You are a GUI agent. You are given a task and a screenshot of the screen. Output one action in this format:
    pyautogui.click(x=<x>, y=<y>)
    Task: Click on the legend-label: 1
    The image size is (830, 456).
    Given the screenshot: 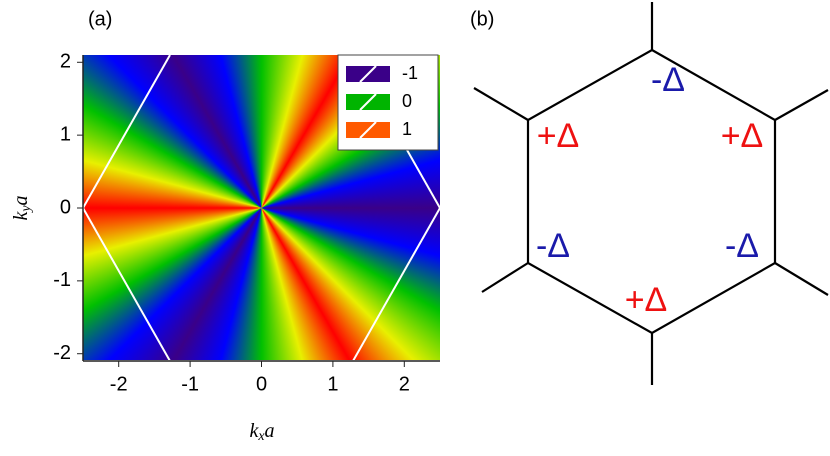 What is the action you would take?
    pyautogui.click(x=407, y=129)
    